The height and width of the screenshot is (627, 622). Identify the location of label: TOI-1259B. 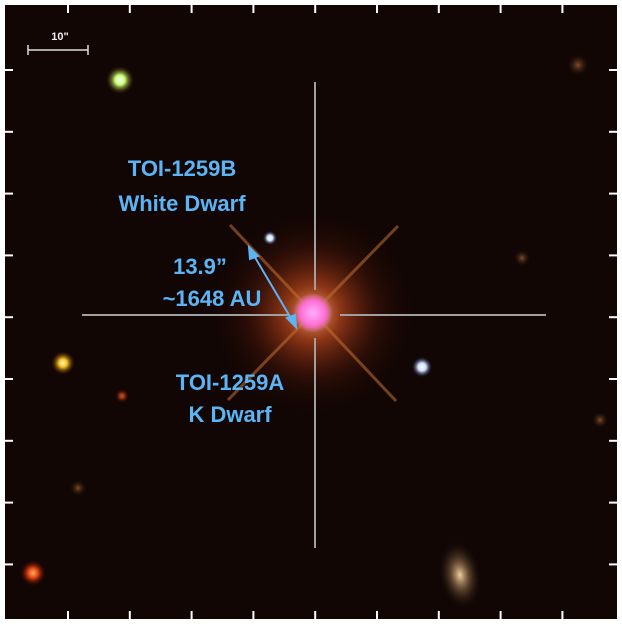
(182, 168).